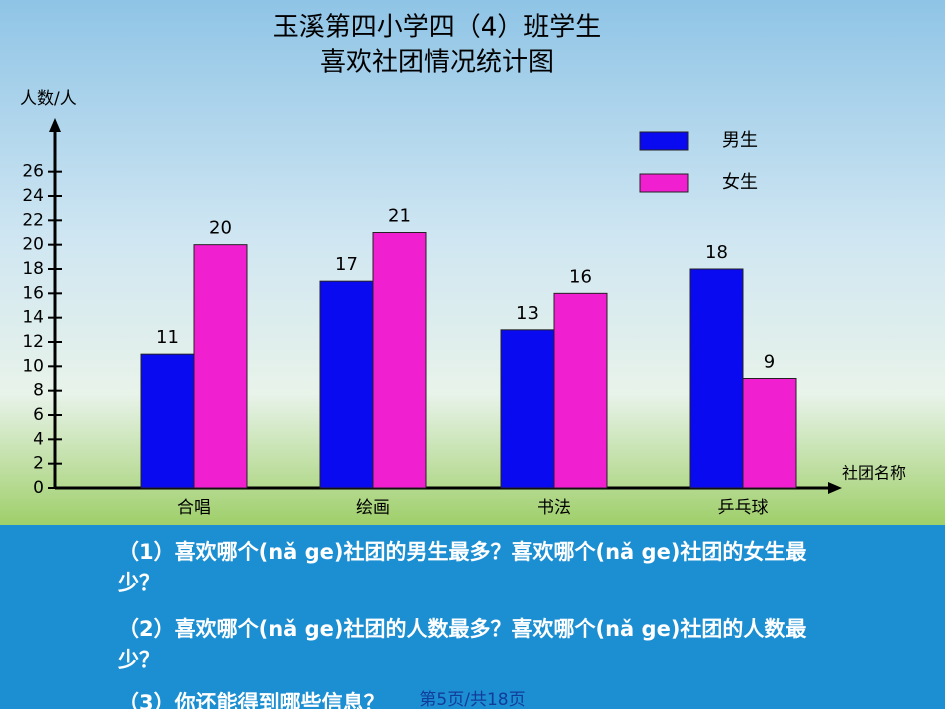  I want to click on y-tick-label: 0, so click(38, 488).